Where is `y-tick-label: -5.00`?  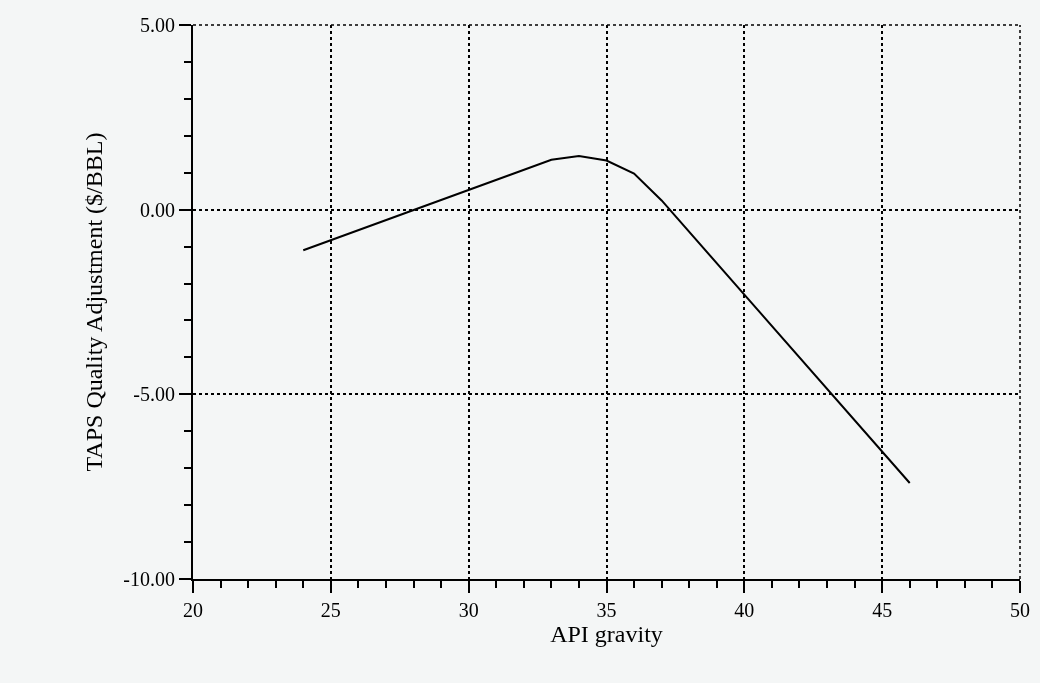 y-tick-label: -5.00 is located at coordinates (154, 394).